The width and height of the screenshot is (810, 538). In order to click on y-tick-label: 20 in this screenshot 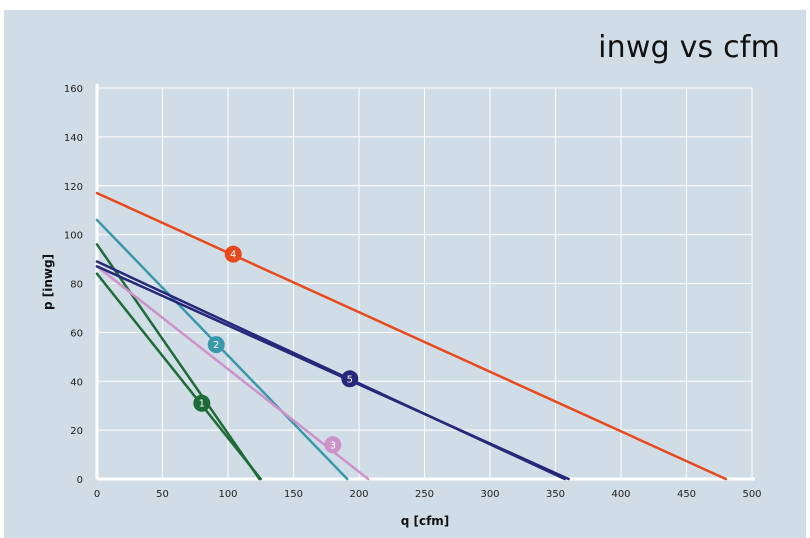, I will do `click(76, 431)`.